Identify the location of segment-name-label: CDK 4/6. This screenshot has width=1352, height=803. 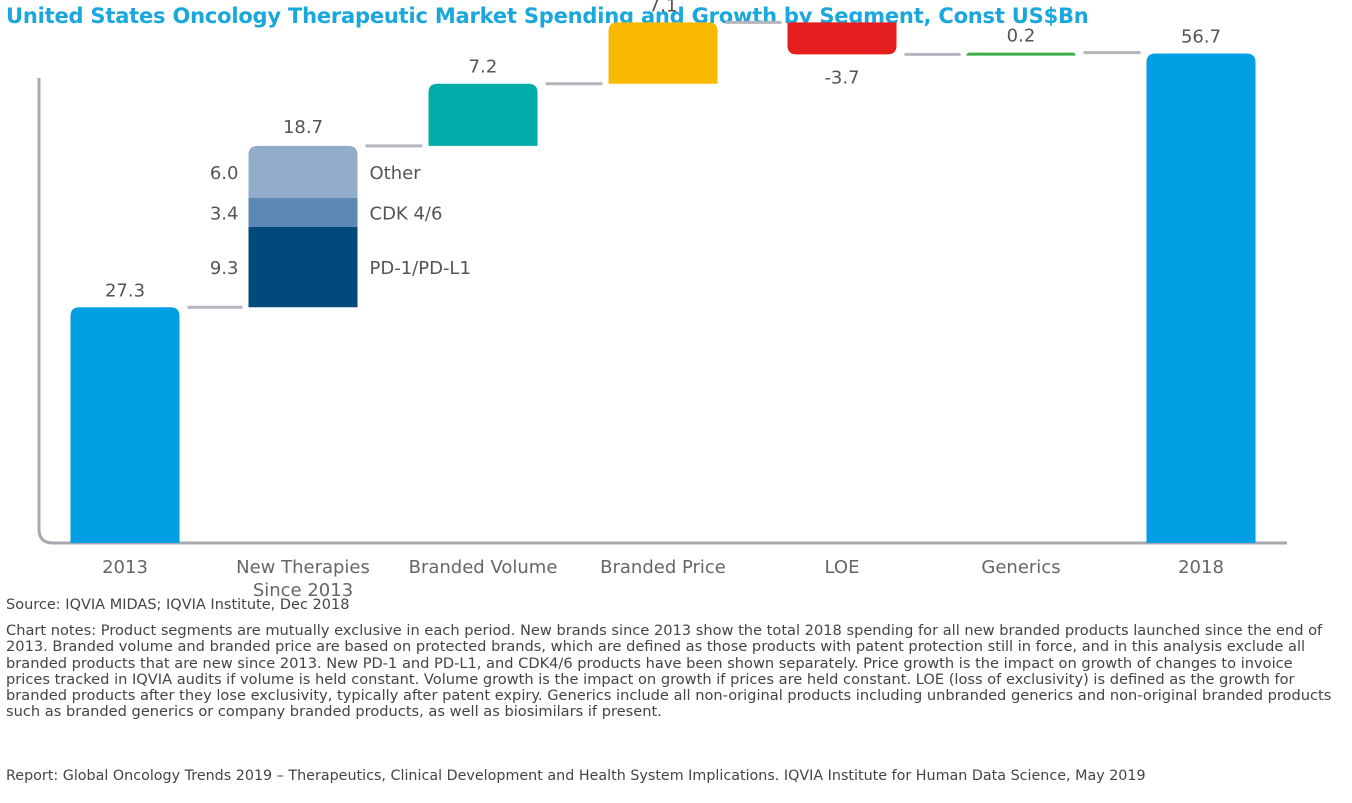
(406, 213).